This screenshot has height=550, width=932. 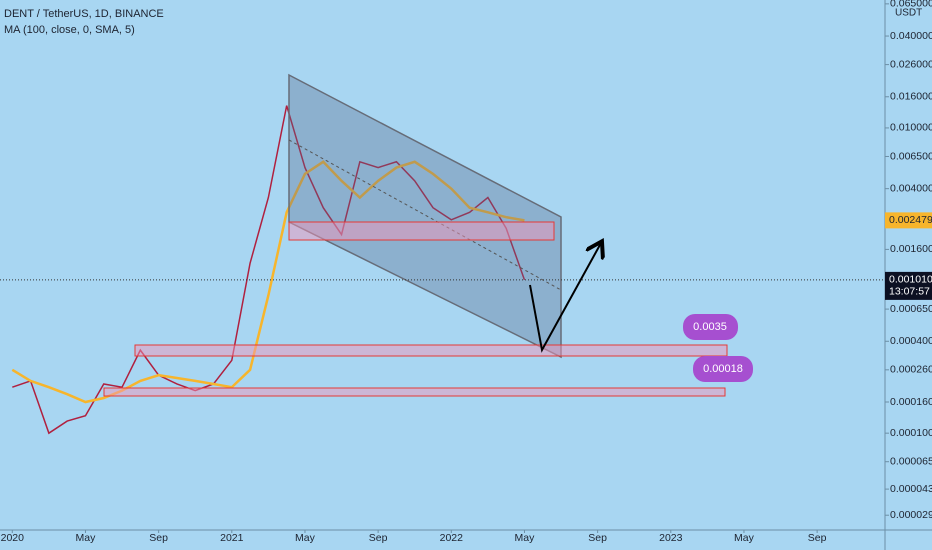 What do you see at coordinates (911, 489) in the screenshot?
I see `y-tick-label: 0.000043` at bounding box center [911, 489].